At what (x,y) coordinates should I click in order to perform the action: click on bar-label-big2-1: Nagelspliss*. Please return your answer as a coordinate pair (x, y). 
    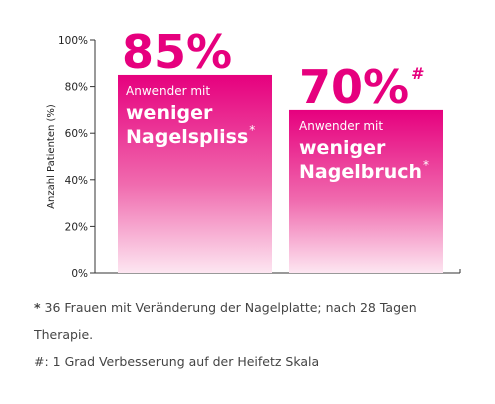
    Looking at the image, I should click on (190, 135).